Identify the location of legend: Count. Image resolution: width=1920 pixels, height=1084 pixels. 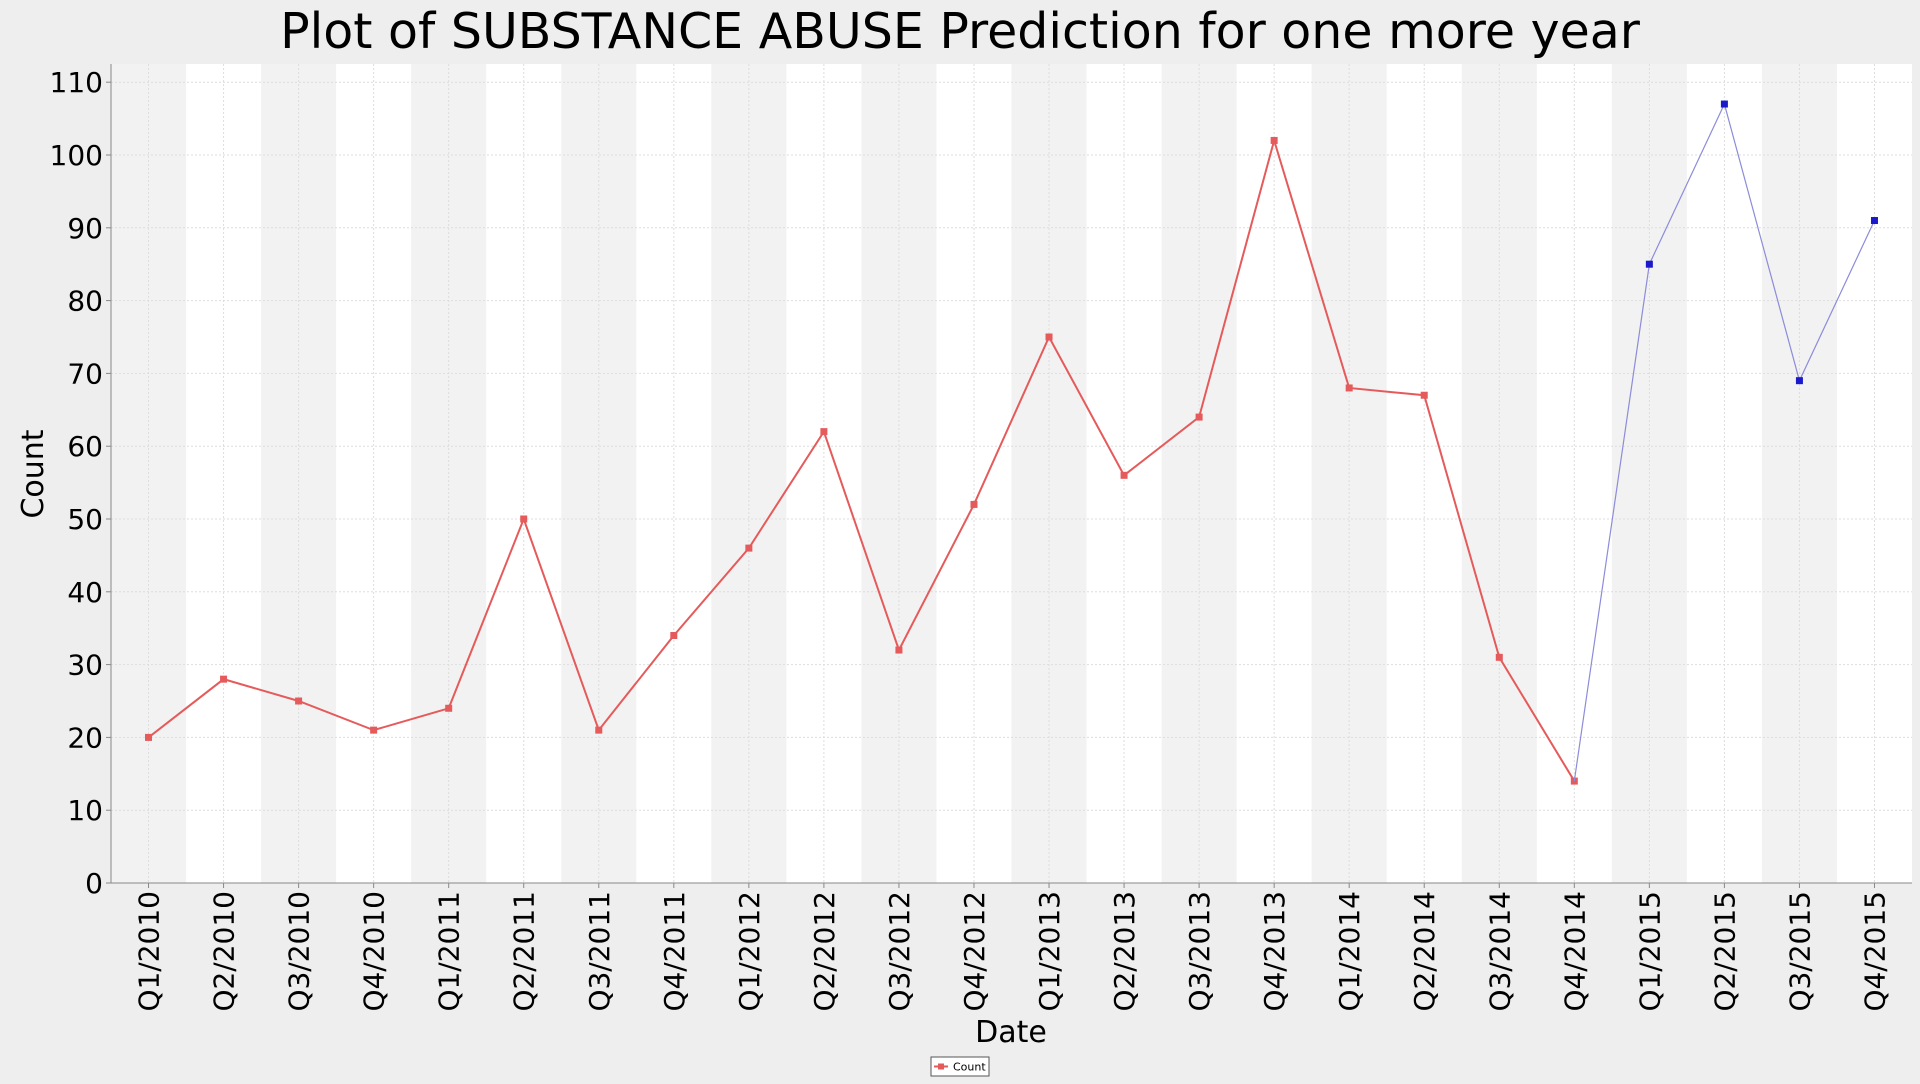
(960, 1066).